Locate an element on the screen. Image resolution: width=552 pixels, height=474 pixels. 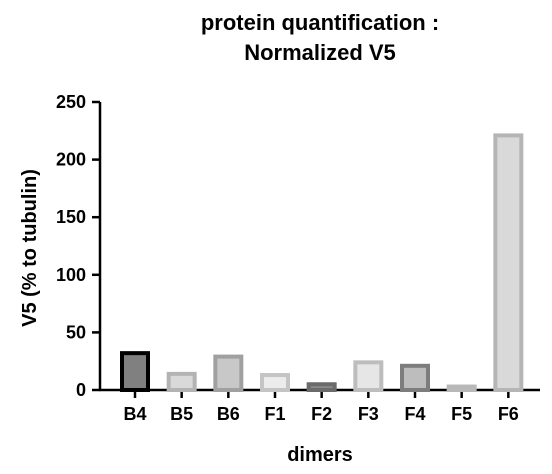
y-tick-label: 200 is located at coordinates (71, 160).